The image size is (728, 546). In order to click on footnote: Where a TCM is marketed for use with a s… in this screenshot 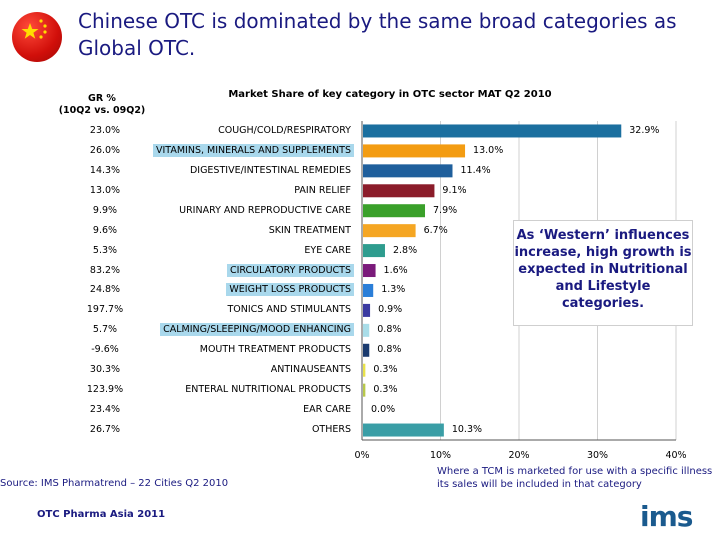, I will do `click(575, 478)`.